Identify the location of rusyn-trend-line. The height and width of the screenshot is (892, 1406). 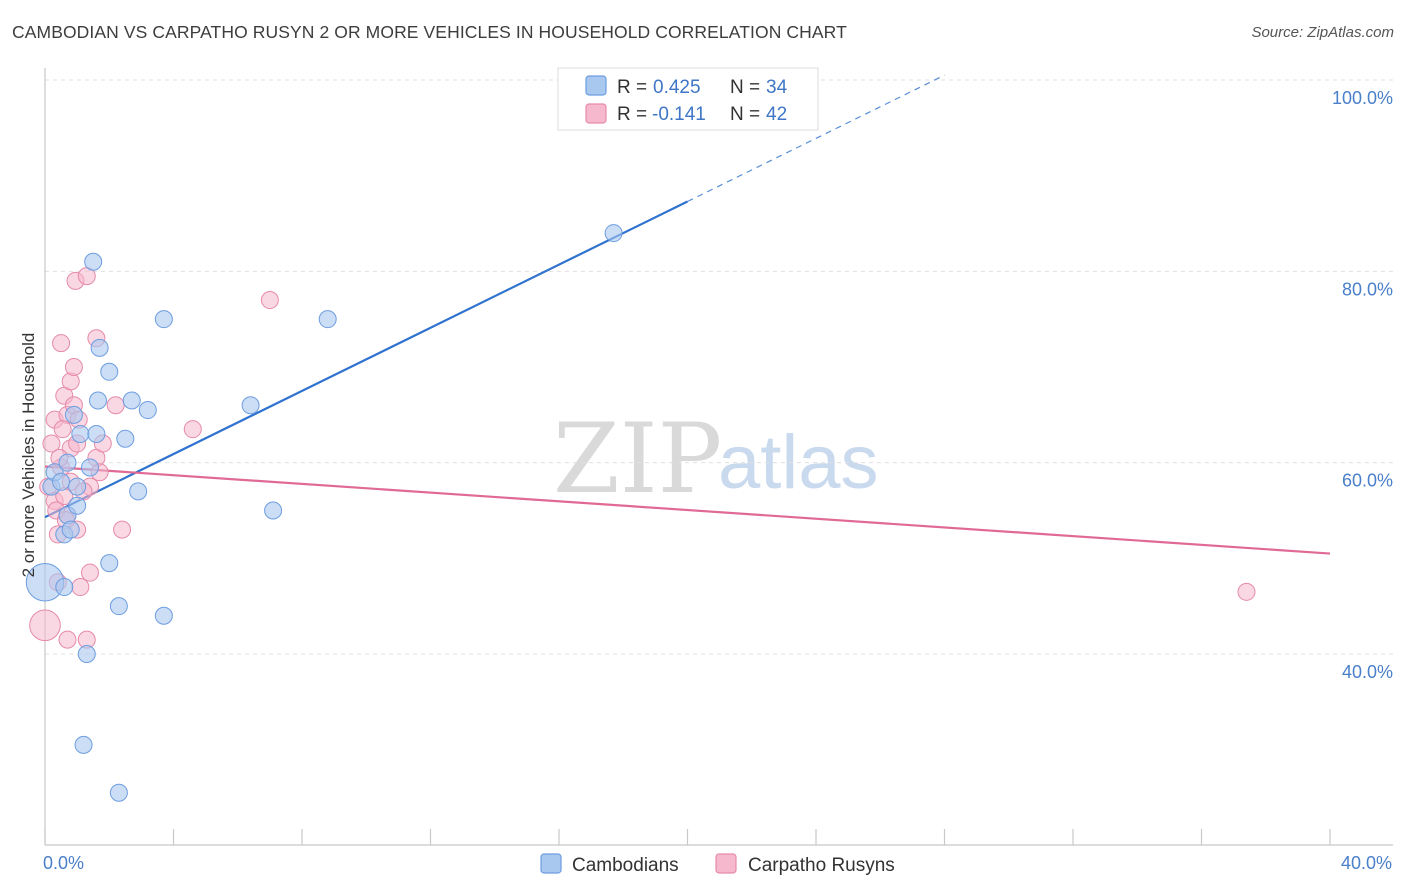
(687, 510).